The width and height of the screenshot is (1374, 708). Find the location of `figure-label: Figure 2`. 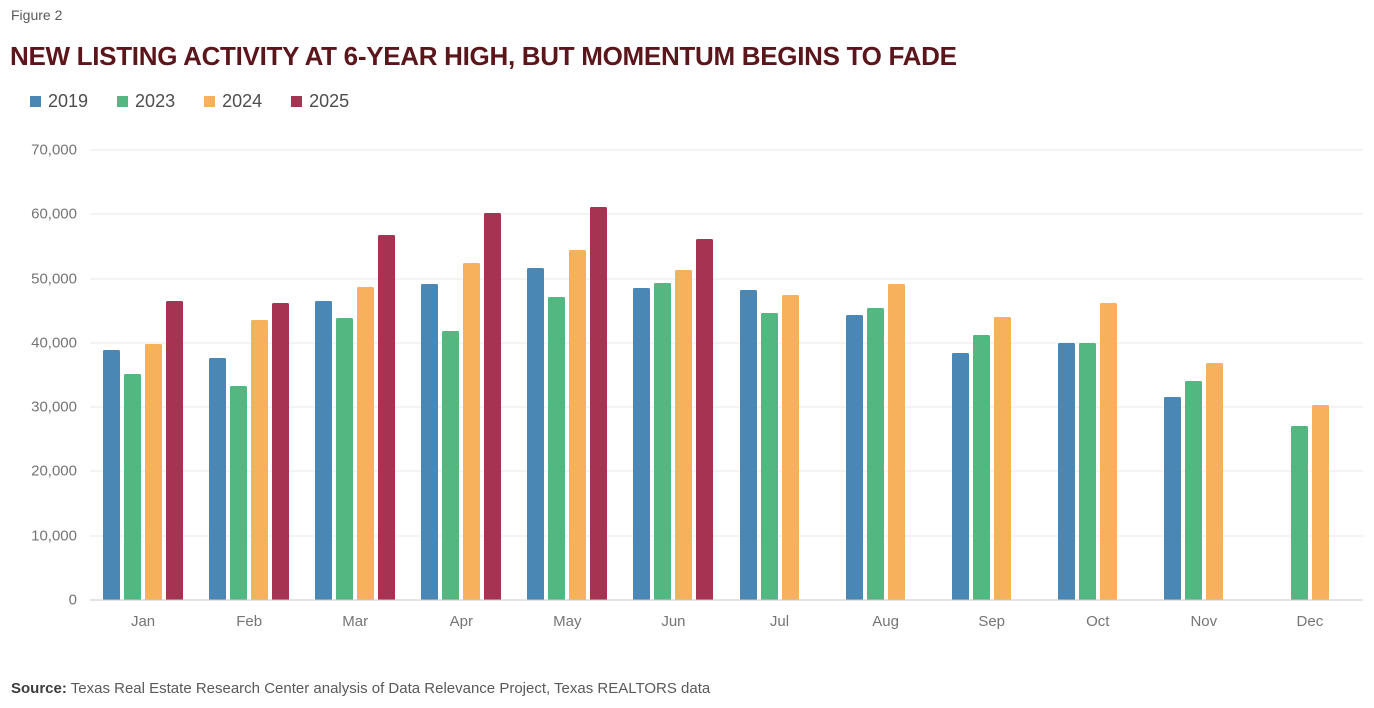

figure-label: Figure 2 is located at coordinates (37, 15).